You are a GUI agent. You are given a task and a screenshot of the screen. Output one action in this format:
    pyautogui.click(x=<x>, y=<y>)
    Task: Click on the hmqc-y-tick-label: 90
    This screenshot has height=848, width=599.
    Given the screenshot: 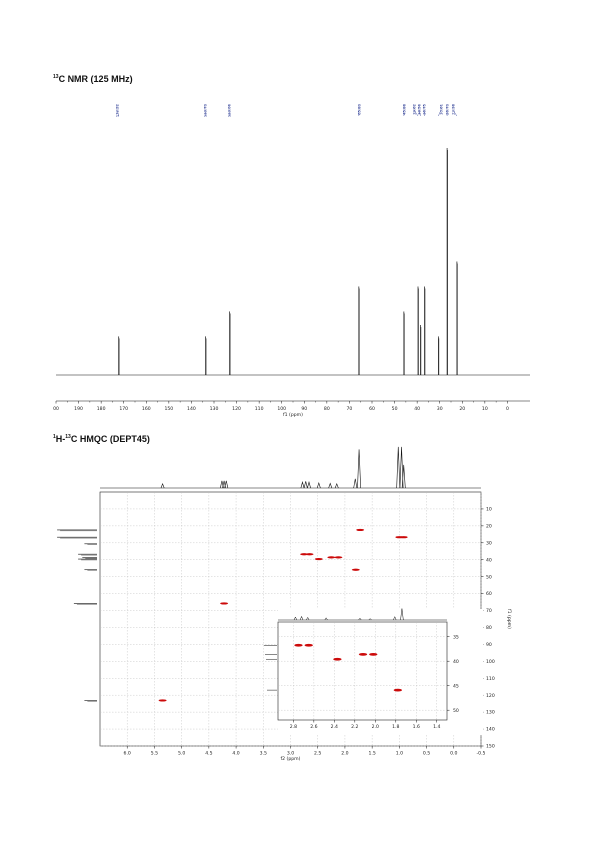 What is the action you would take?
    pyautogui.click(x=489, y=645)
    